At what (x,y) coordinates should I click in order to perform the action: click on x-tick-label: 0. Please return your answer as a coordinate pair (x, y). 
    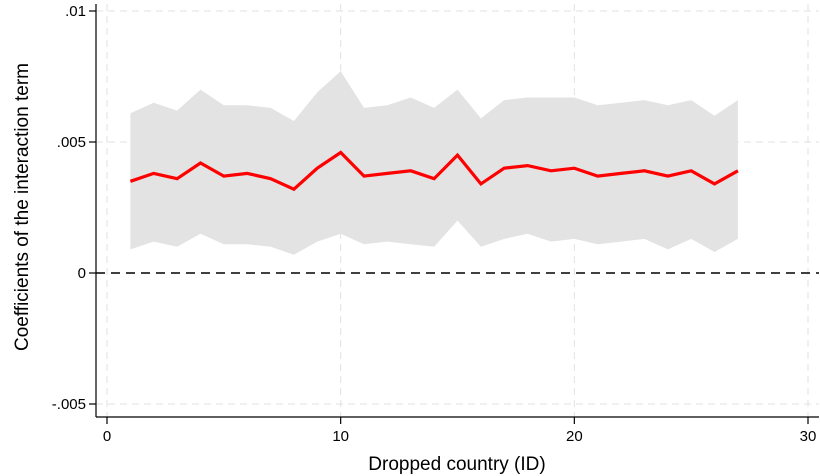
    Looking at the image, I should click on (107, 436).